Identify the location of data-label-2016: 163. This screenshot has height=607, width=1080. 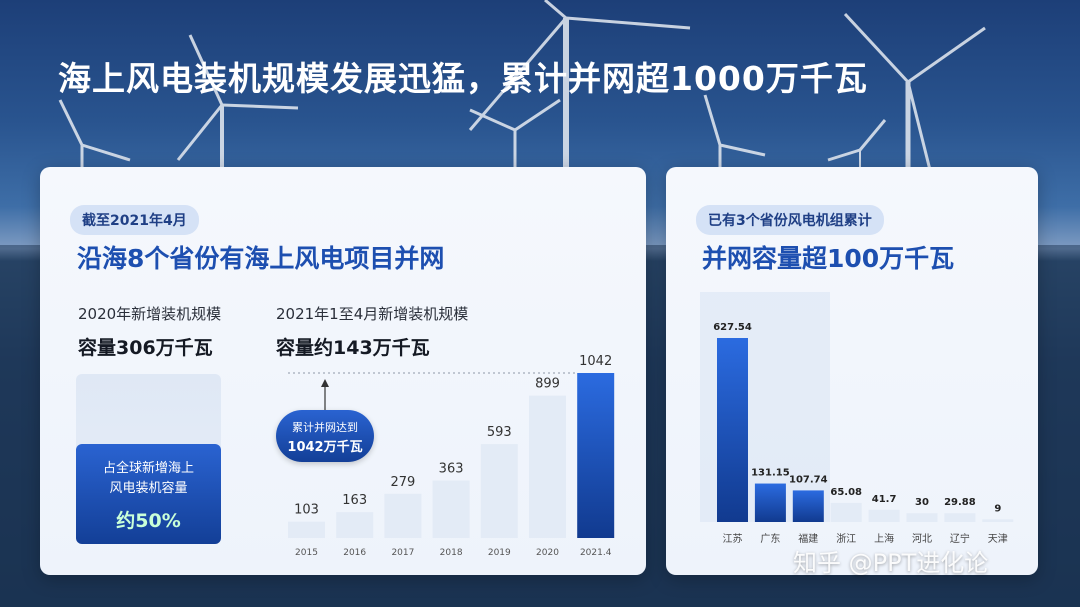
(354, 500).